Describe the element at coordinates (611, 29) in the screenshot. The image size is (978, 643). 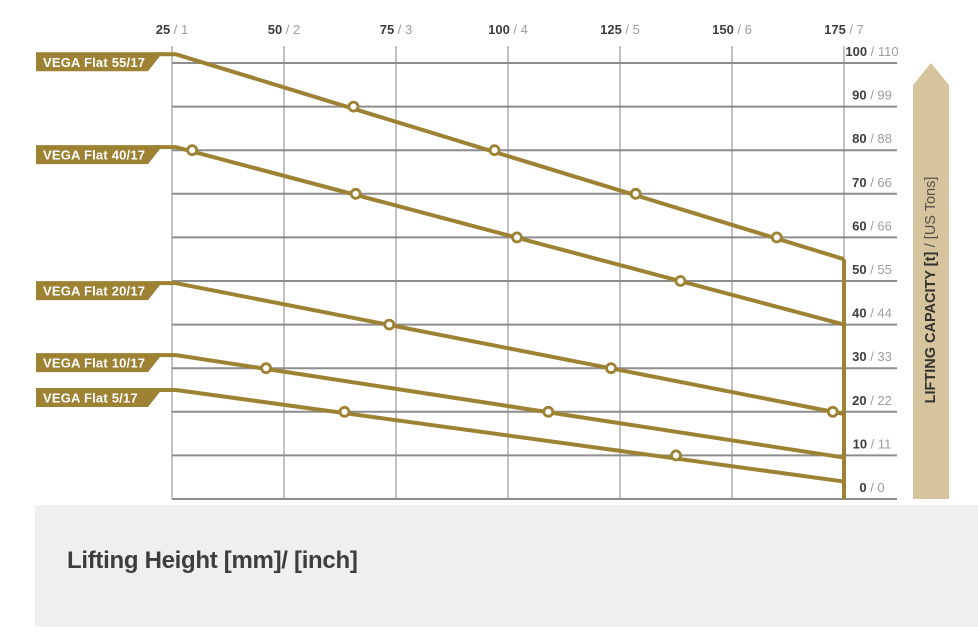
I see `x-tick-label-125-primary: 125` at that location.